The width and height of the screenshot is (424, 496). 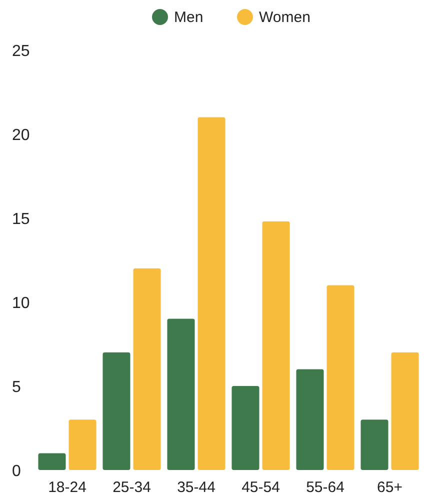 What do you see at coordinates (67, 487) in the screenshot?
I see `x-tick-label: 18-24` at bounding box center [67, 487].